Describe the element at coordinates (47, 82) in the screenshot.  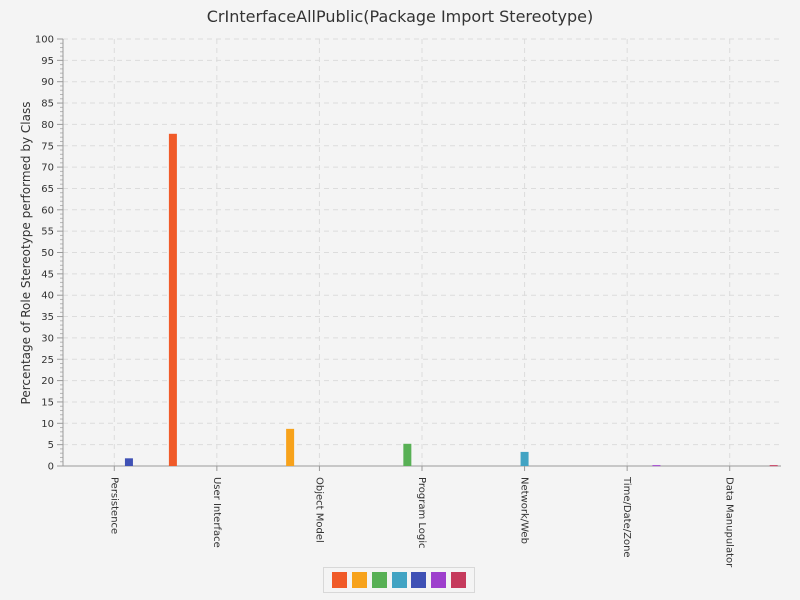
I see `y-tick-label: 90` at that location.